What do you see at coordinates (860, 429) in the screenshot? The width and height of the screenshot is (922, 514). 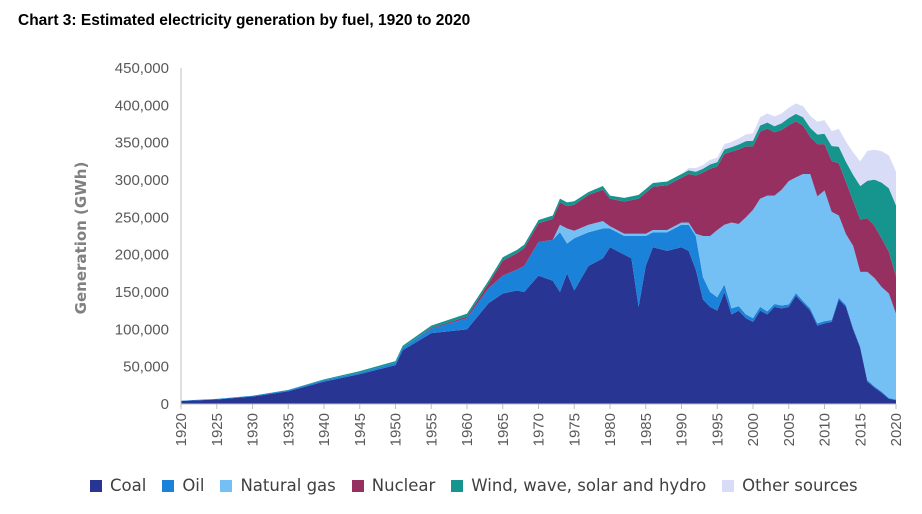 I see `x-tick-label: 2015` at bounding box center [860, 429].